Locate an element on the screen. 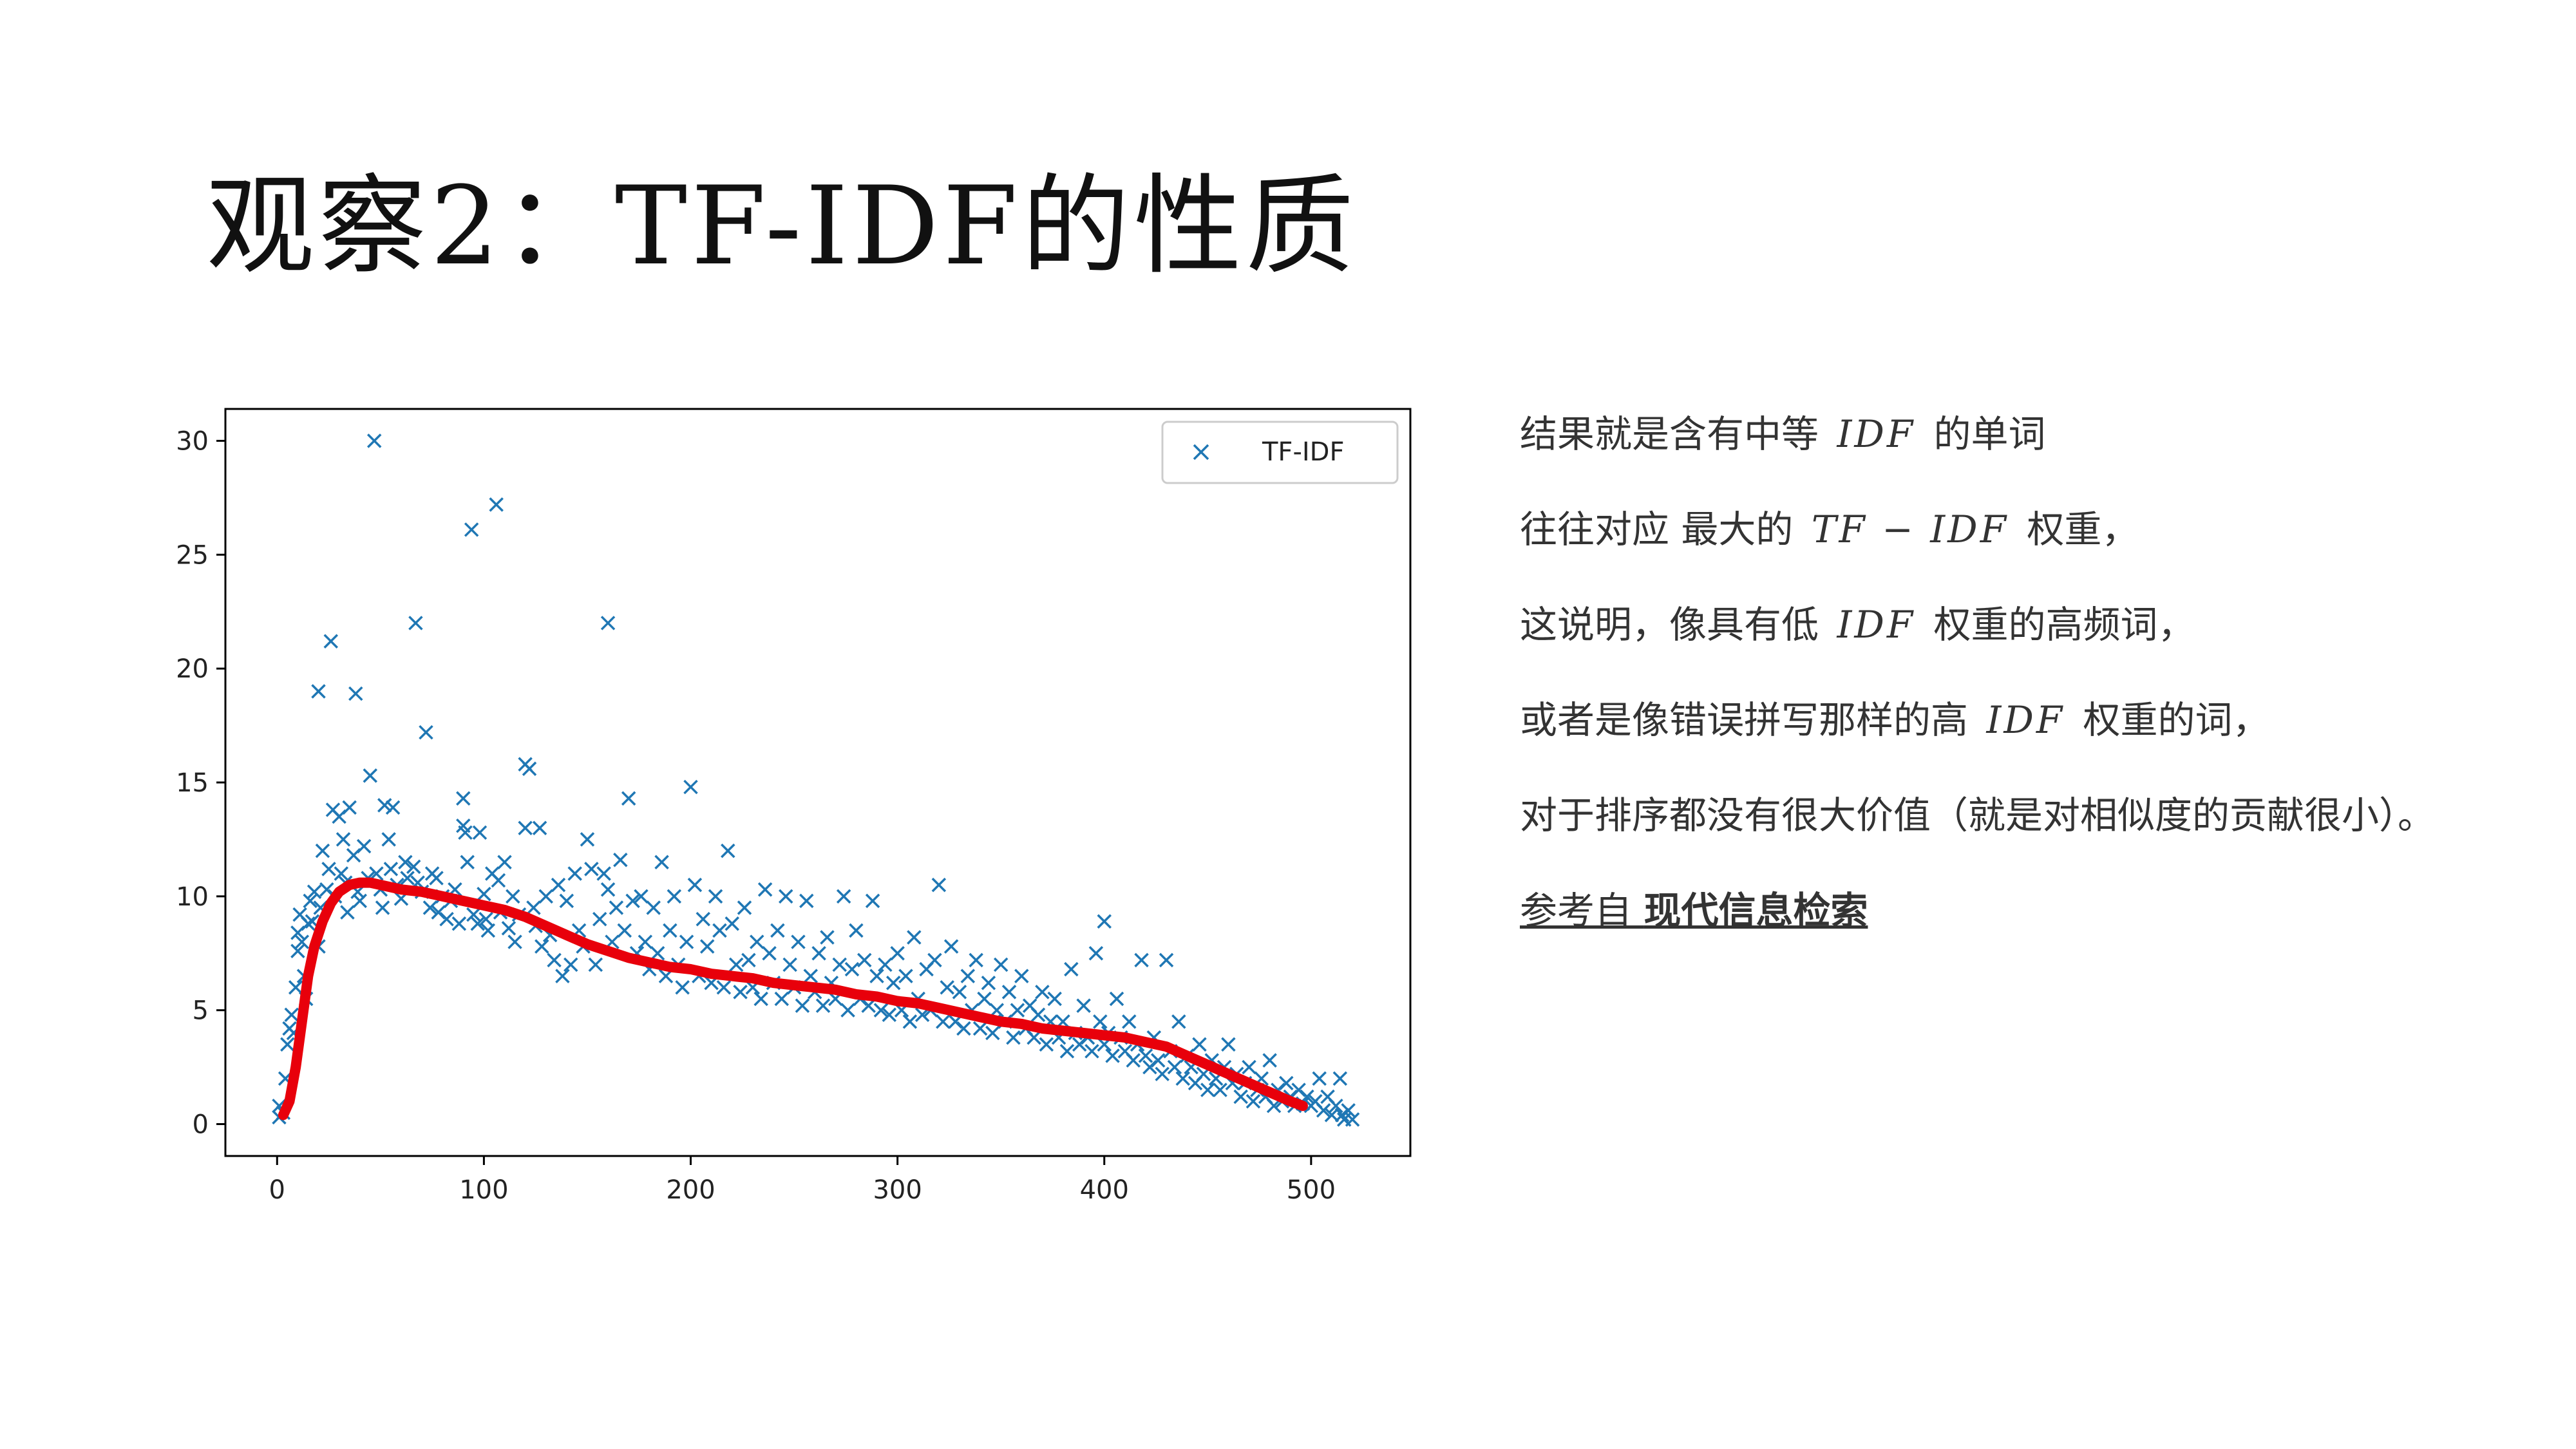  note-line-3: 这说明，像具有低 IDF 权重的高频词， is located at coordinates (1857, 625).